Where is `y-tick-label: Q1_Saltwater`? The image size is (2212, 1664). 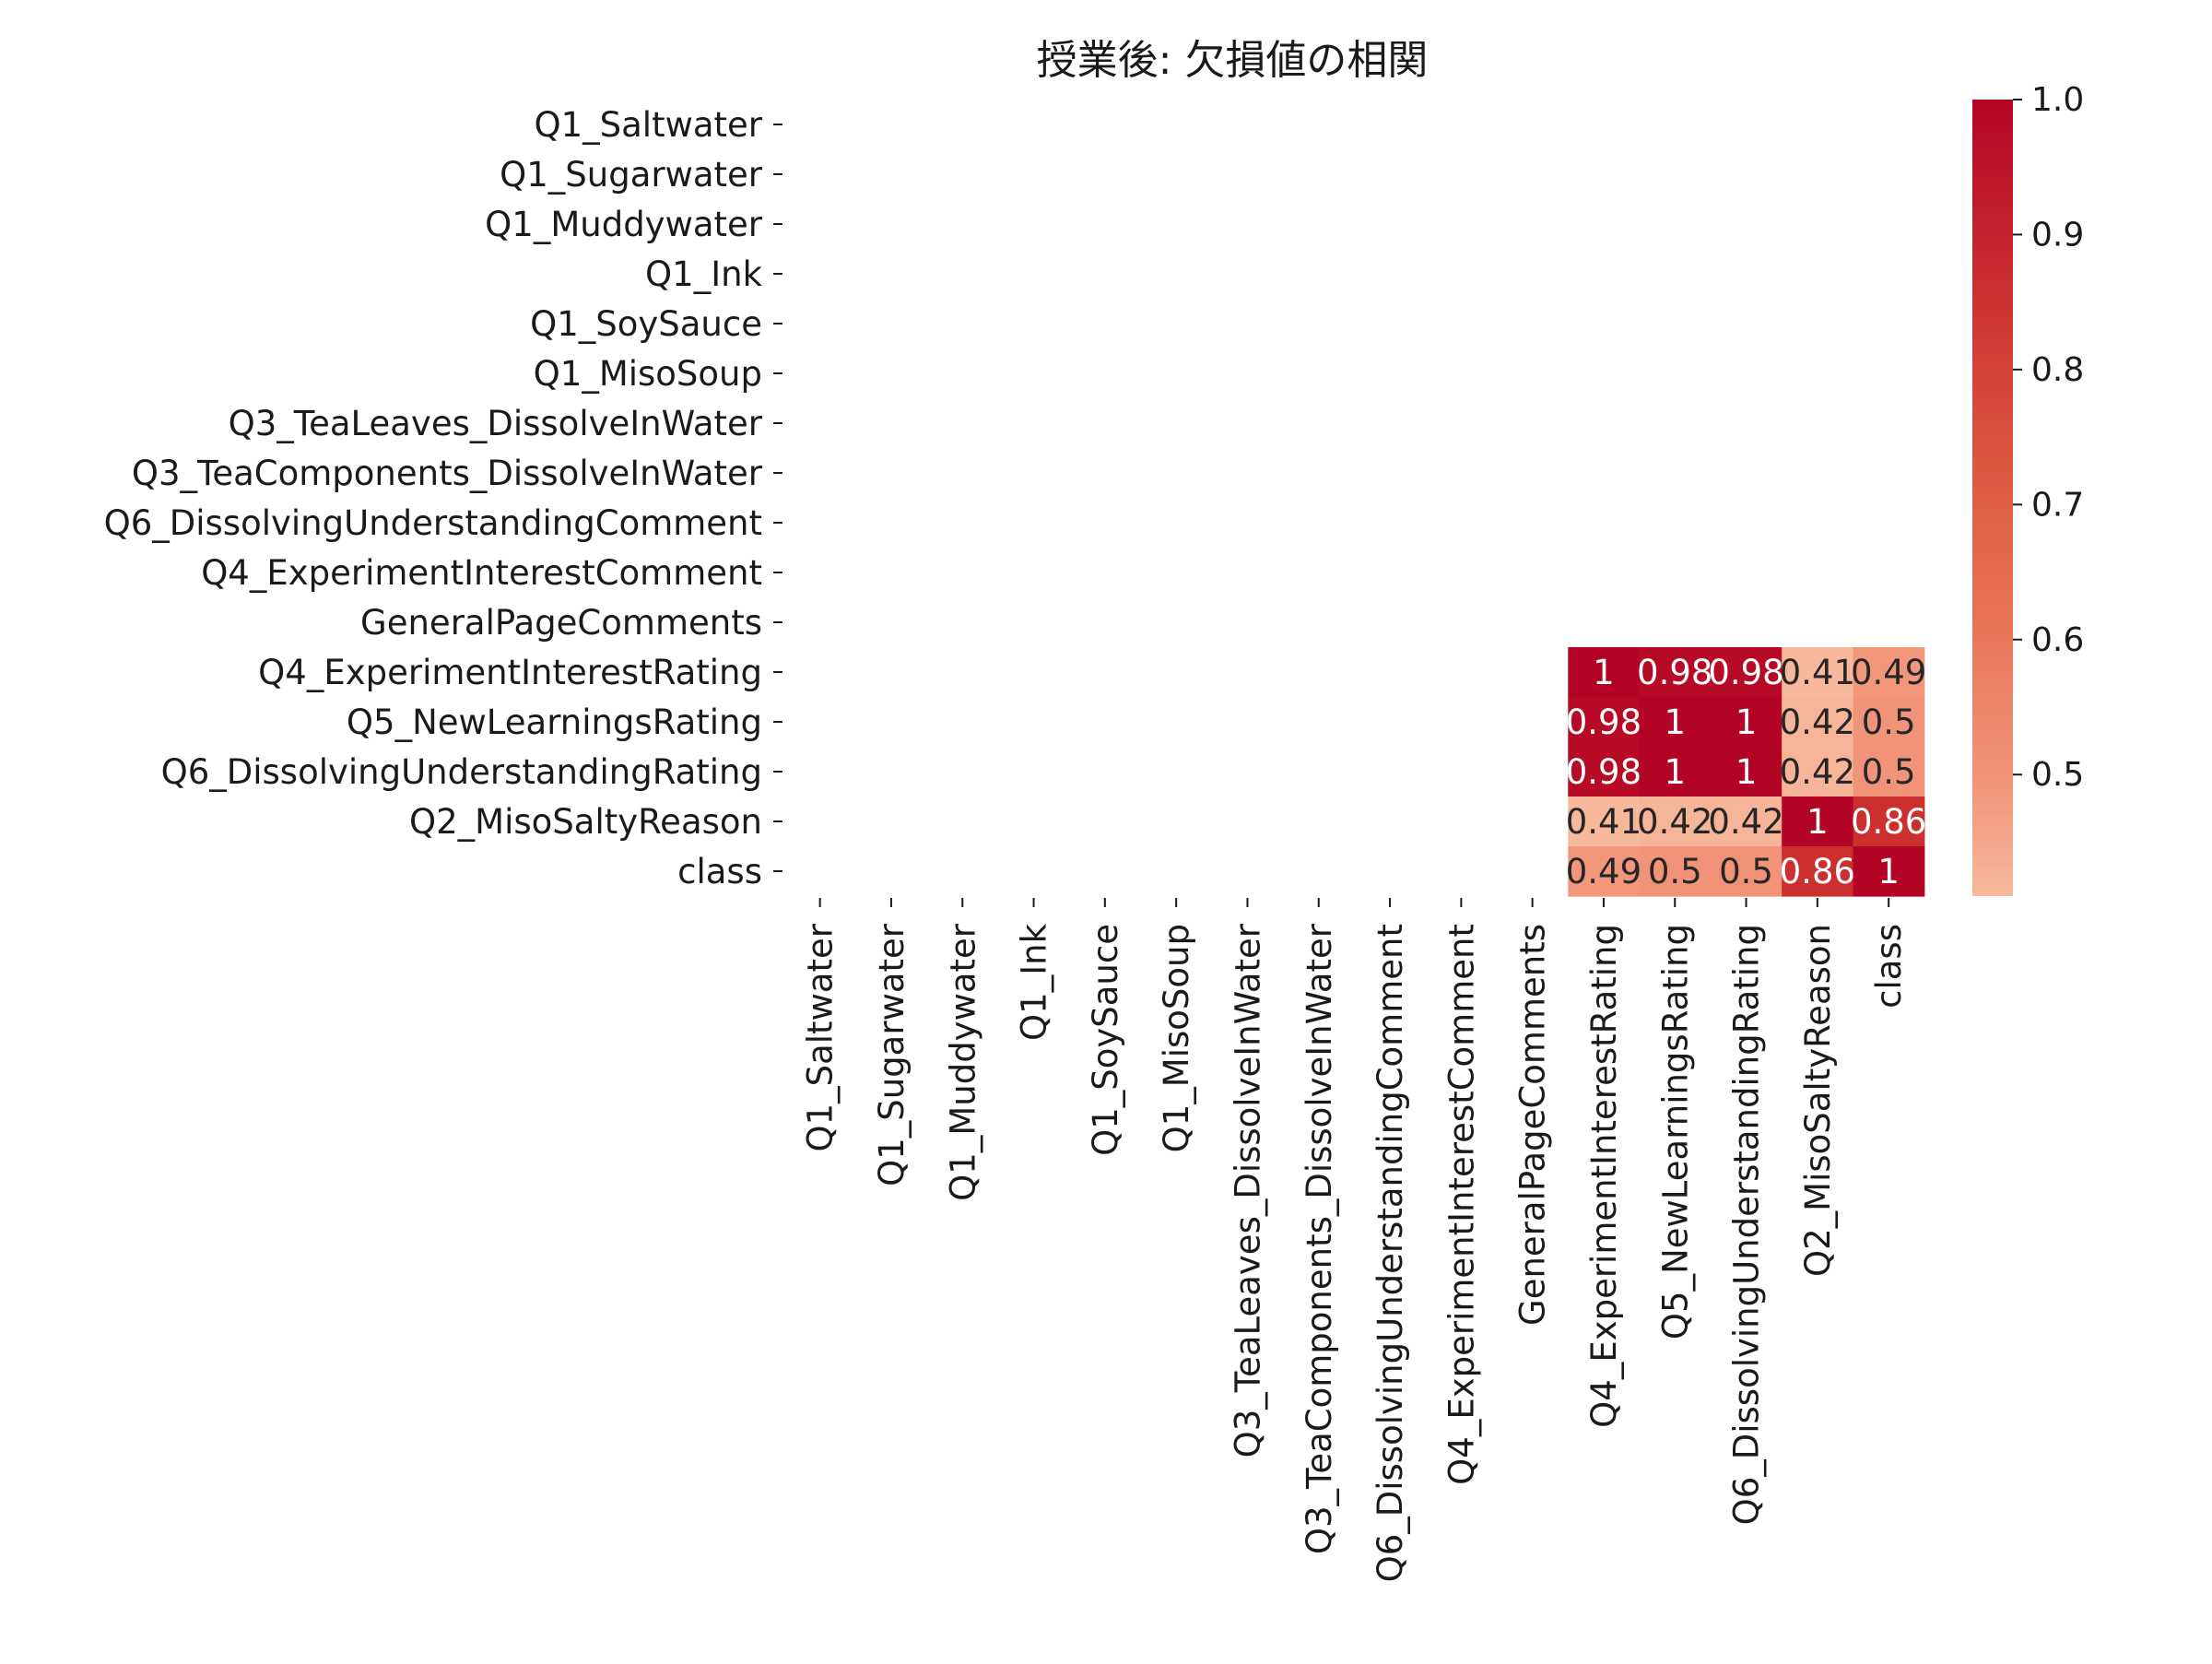
y-tick-label: Q1_Saltwater is located at coordinates (648, 125).